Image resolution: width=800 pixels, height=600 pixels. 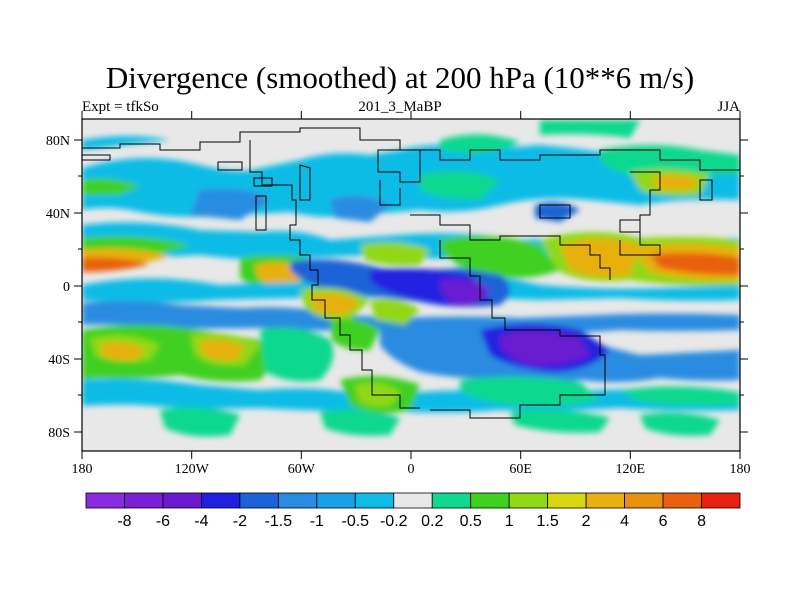 What do you see at coordinates (58, 287) in the screenshot?
I see `y-tick-labels: 80N 40N 0 40S 80S` at bounding box center [58, 287].